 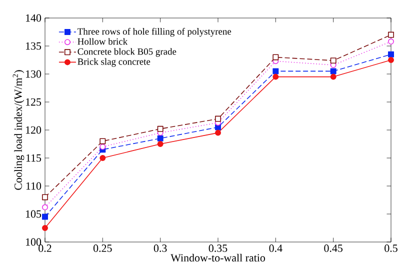 What do you see at coordinates (34, 102) in the screenshot?
I see `y-tick-label: 125` at bounding box center [34, 102].